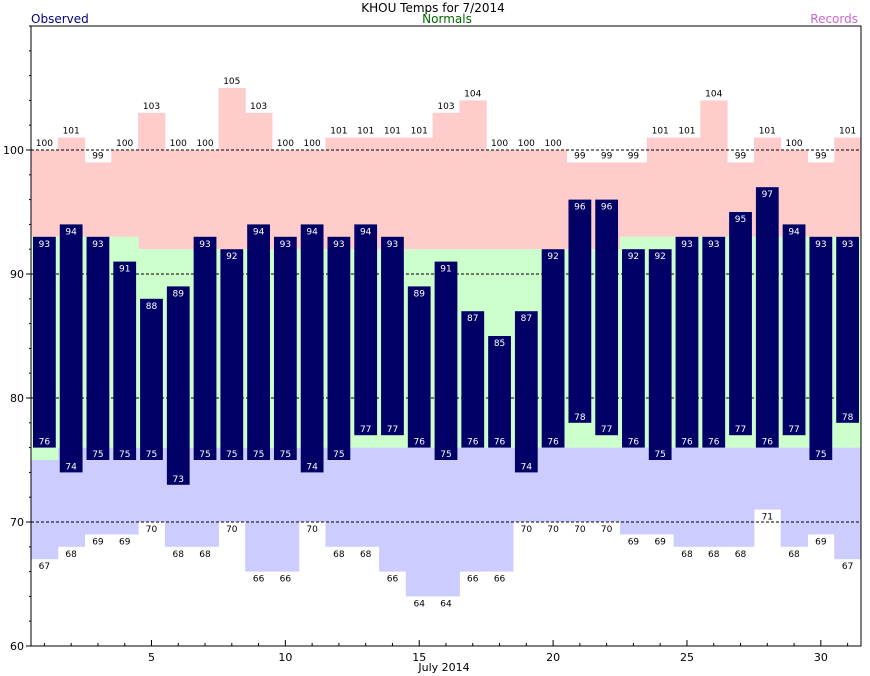 The image size is (870, 676). I want to click on observed-low-label-2: 74, so click(71, 467).